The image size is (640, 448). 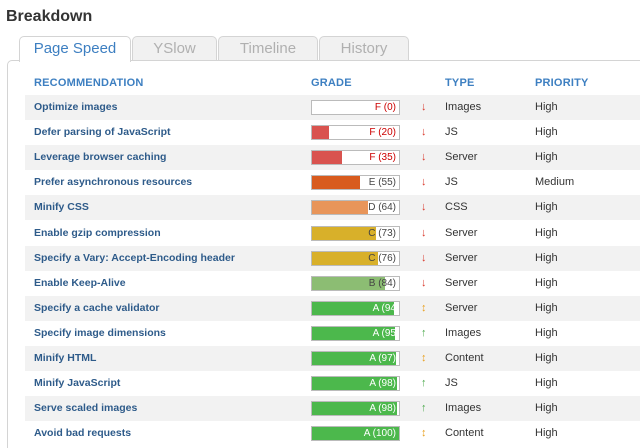 I want to click on tab-history: History, so click(x=364, y=48).